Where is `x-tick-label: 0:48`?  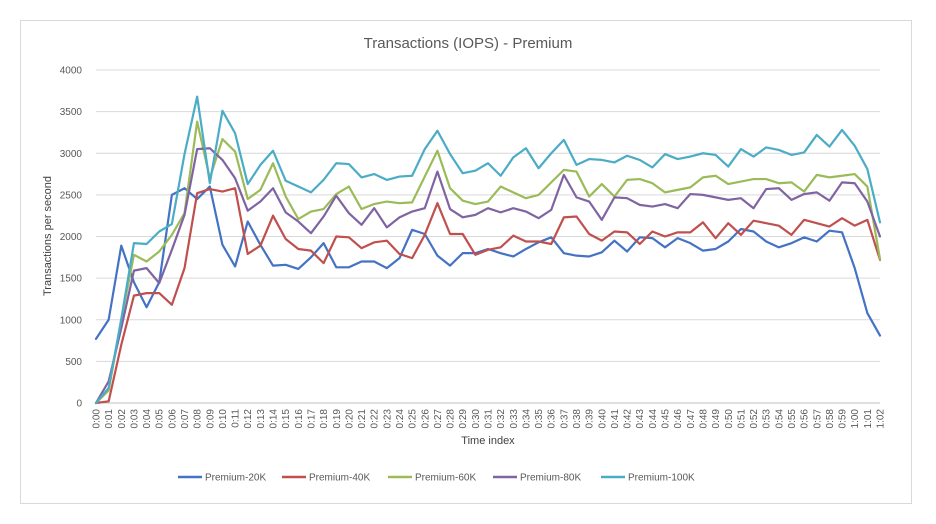 x-tick-label: 0:48 is located at coordinates (703, 419).